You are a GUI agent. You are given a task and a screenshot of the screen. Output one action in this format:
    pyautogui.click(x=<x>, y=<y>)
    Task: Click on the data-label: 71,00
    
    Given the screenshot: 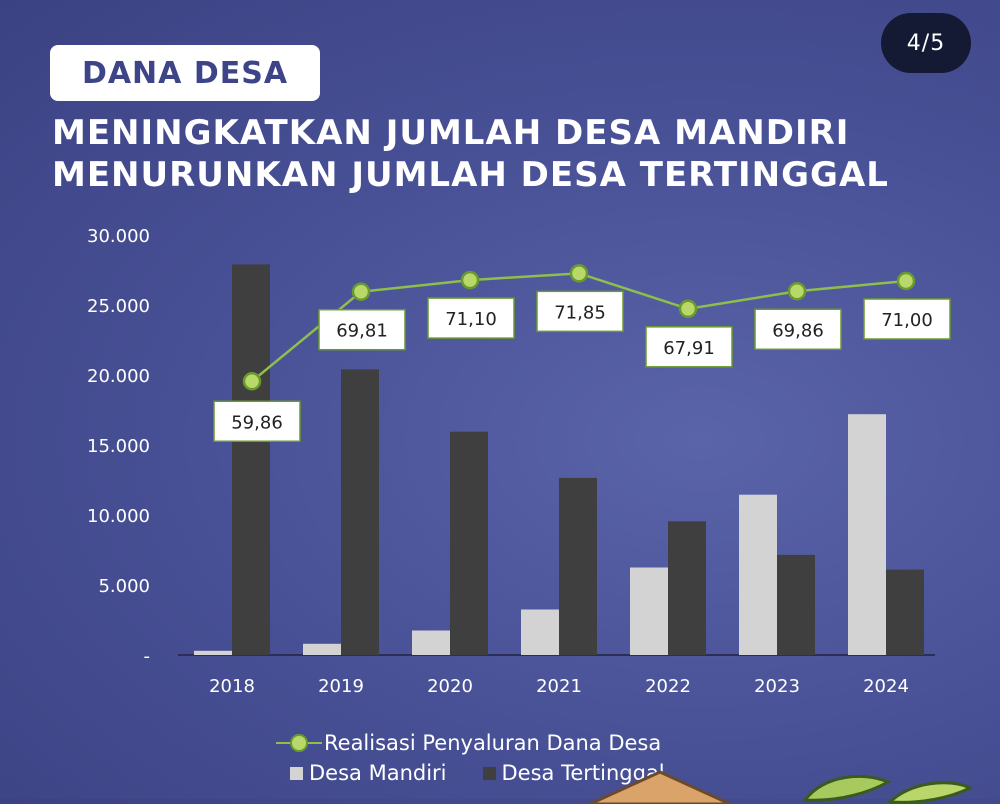 What is the action you would take?
    pyautogui.click(x=907, y=320)
    